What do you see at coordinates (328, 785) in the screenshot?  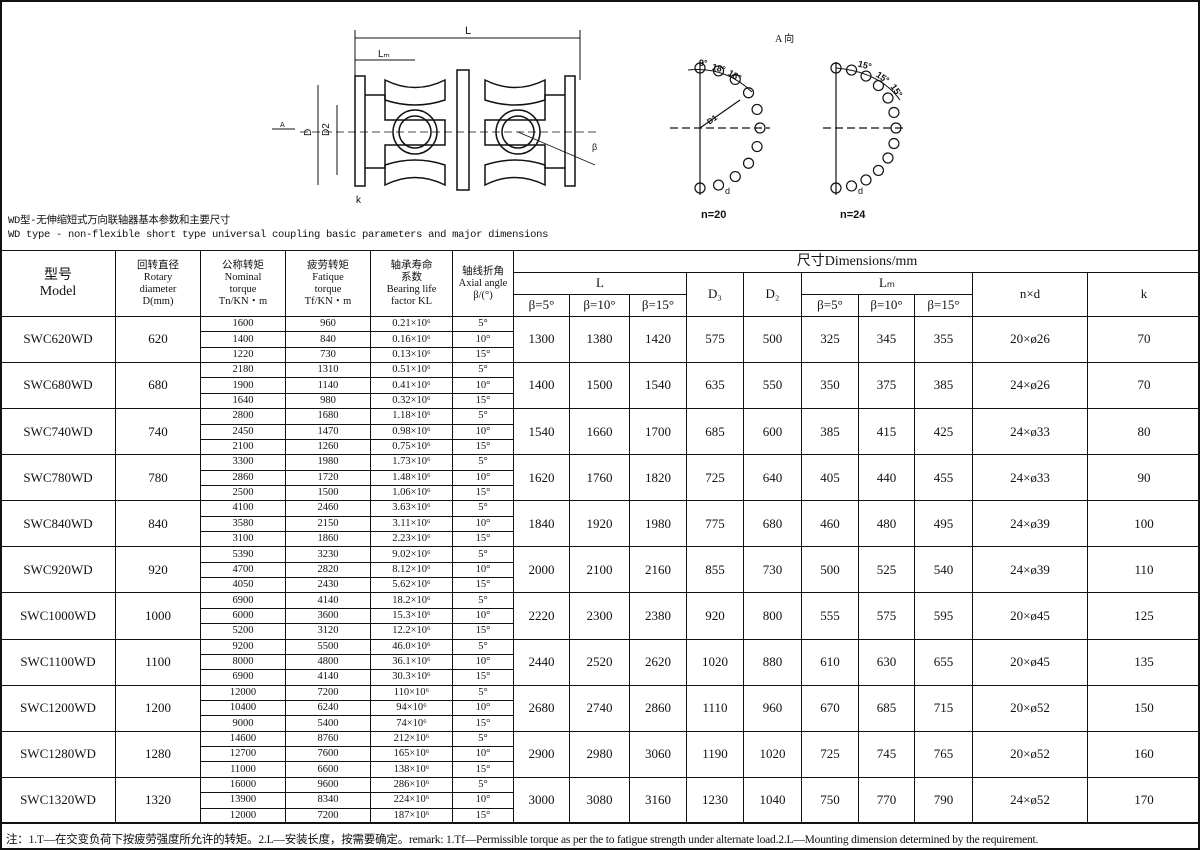 I see `fatigue-torque-cell: 9600` at bounding box center [328, 785].